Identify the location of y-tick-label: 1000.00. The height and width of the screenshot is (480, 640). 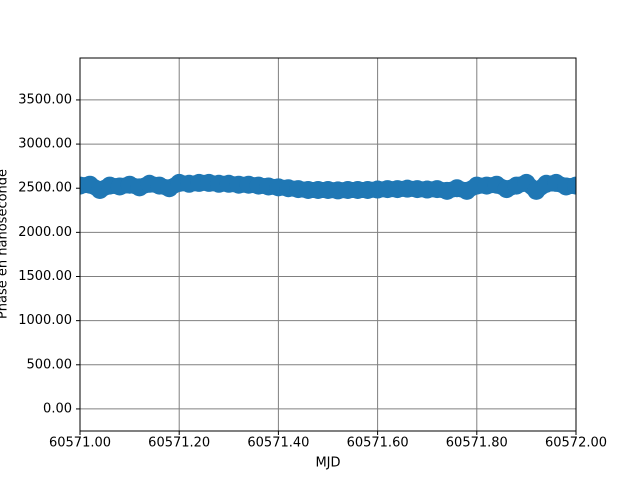
(45, 320).